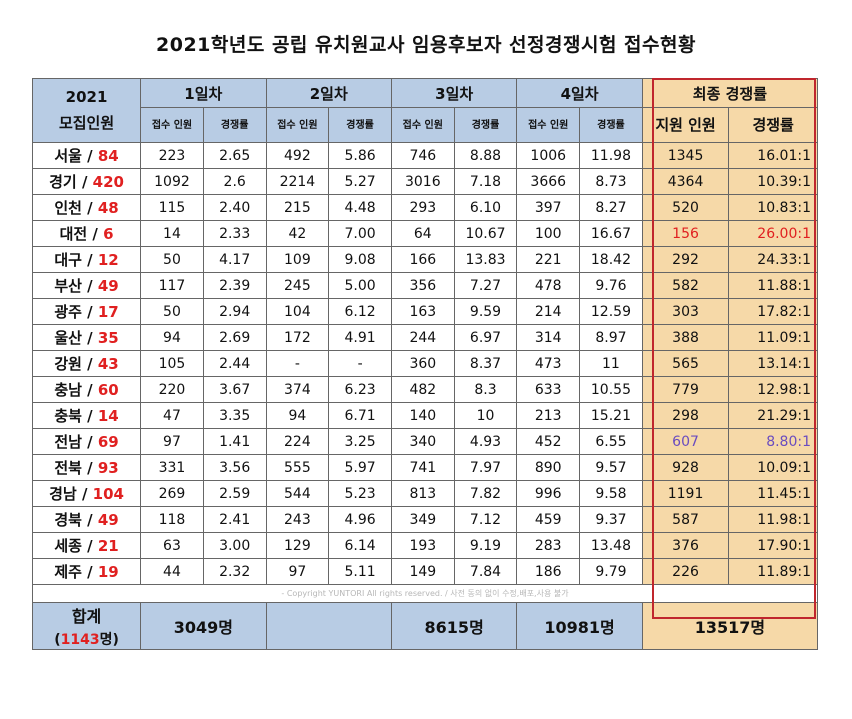  What do you see at coordinates (579, 626) in the screenshot?
I see `total-day4: 10981명` at bounding box center [579, 626].